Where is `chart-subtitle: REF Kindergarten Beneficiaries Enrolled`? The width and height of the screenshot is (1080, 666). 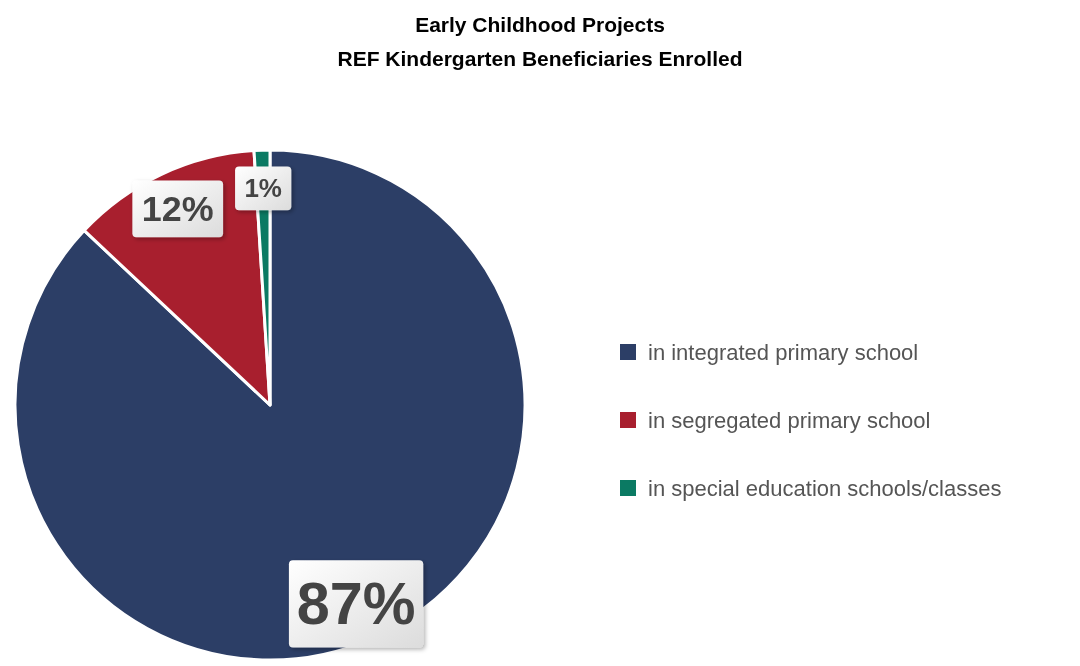
chart-subtitle: REF Kindergarten Beneficiaries Enrolled is located at coordinates (540, 58).